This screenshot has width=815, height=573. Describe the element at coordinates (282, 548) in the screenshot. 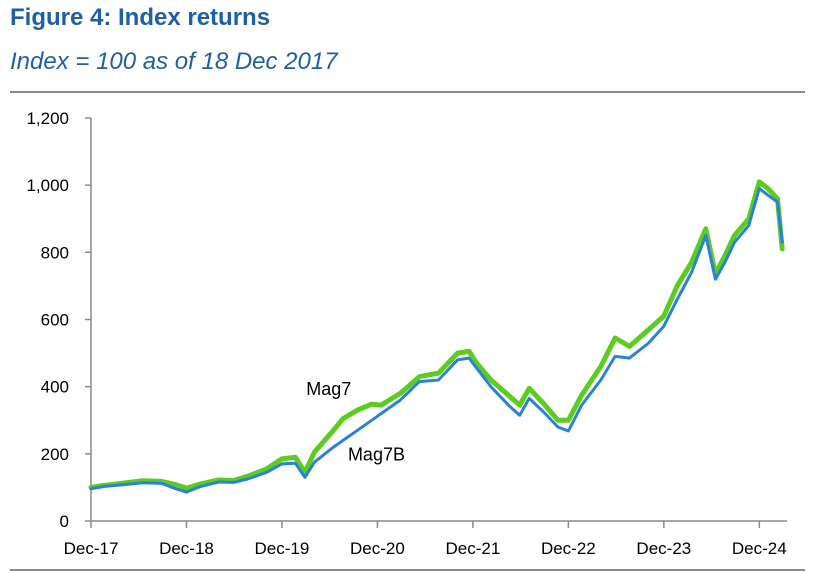

I see `x-tick-label: Dec-19` at that location.